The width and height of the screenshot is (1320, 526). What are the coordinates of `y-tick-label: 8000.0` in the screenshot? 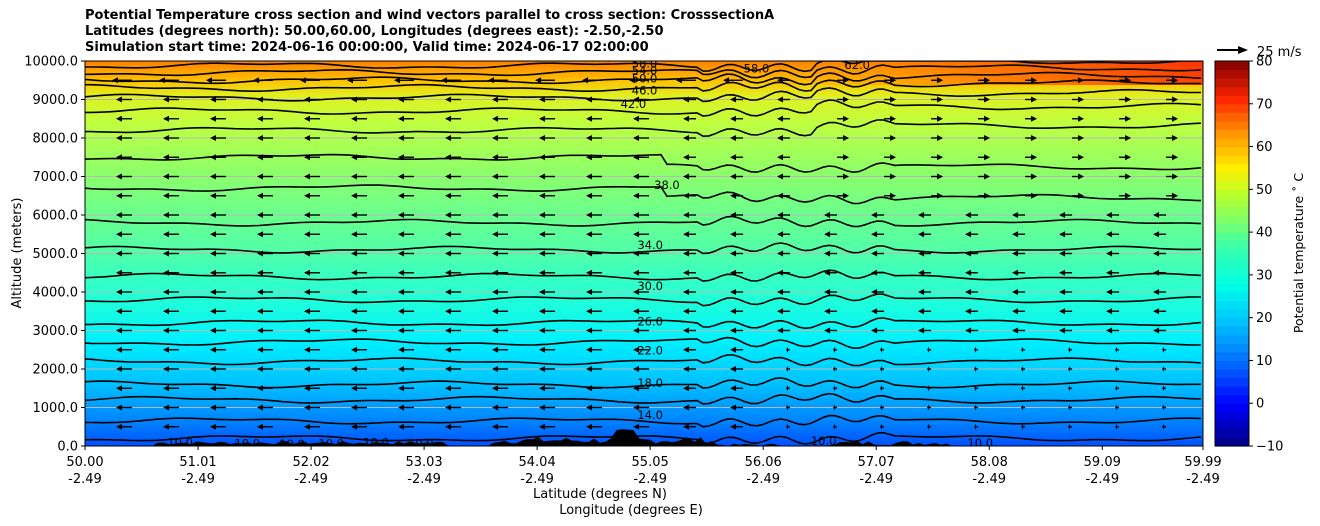 It's located at (56, 139).